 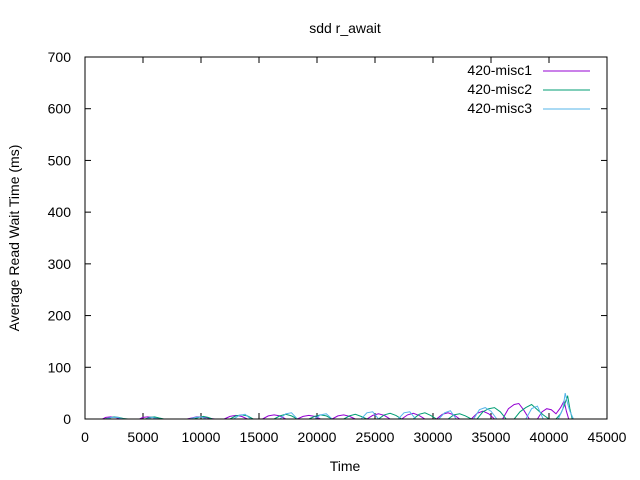 What do you see at coordinates (201, 437) in the screenshot?
I see `x-tick-label: 10000` at bounding box center [201, 437].